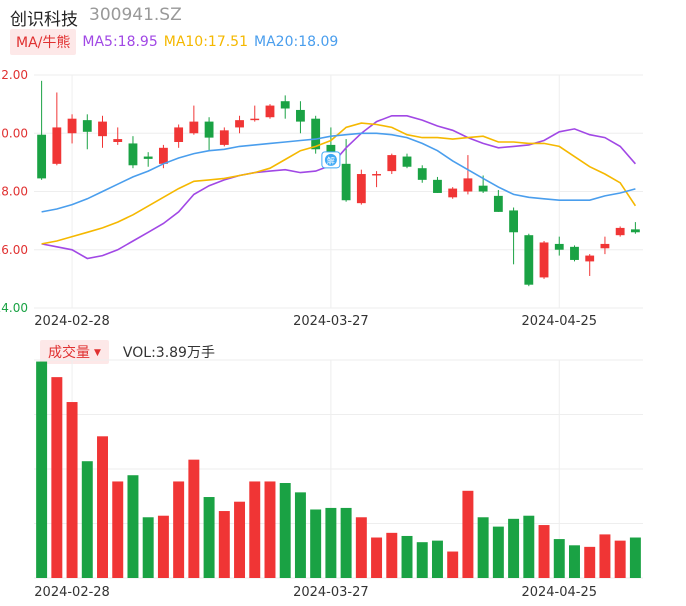  What do you see at coordinates (168, 353) in the screenshot?
I see `volume-value: VOL:3.89万手` at bounding box center [168, 353].